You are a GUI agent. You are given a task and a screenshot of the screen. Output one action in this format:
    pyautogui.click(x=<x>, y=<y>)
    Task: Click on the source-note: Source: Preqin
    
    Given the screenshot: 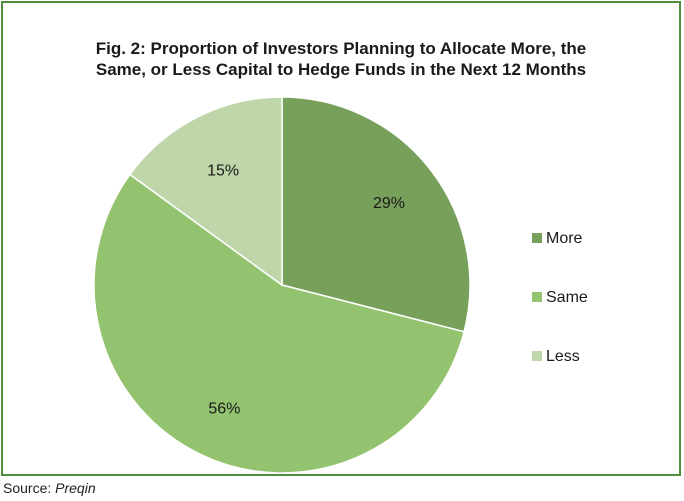 What is the action you would take?
    pyautogui.click(x=49, y=488)
    